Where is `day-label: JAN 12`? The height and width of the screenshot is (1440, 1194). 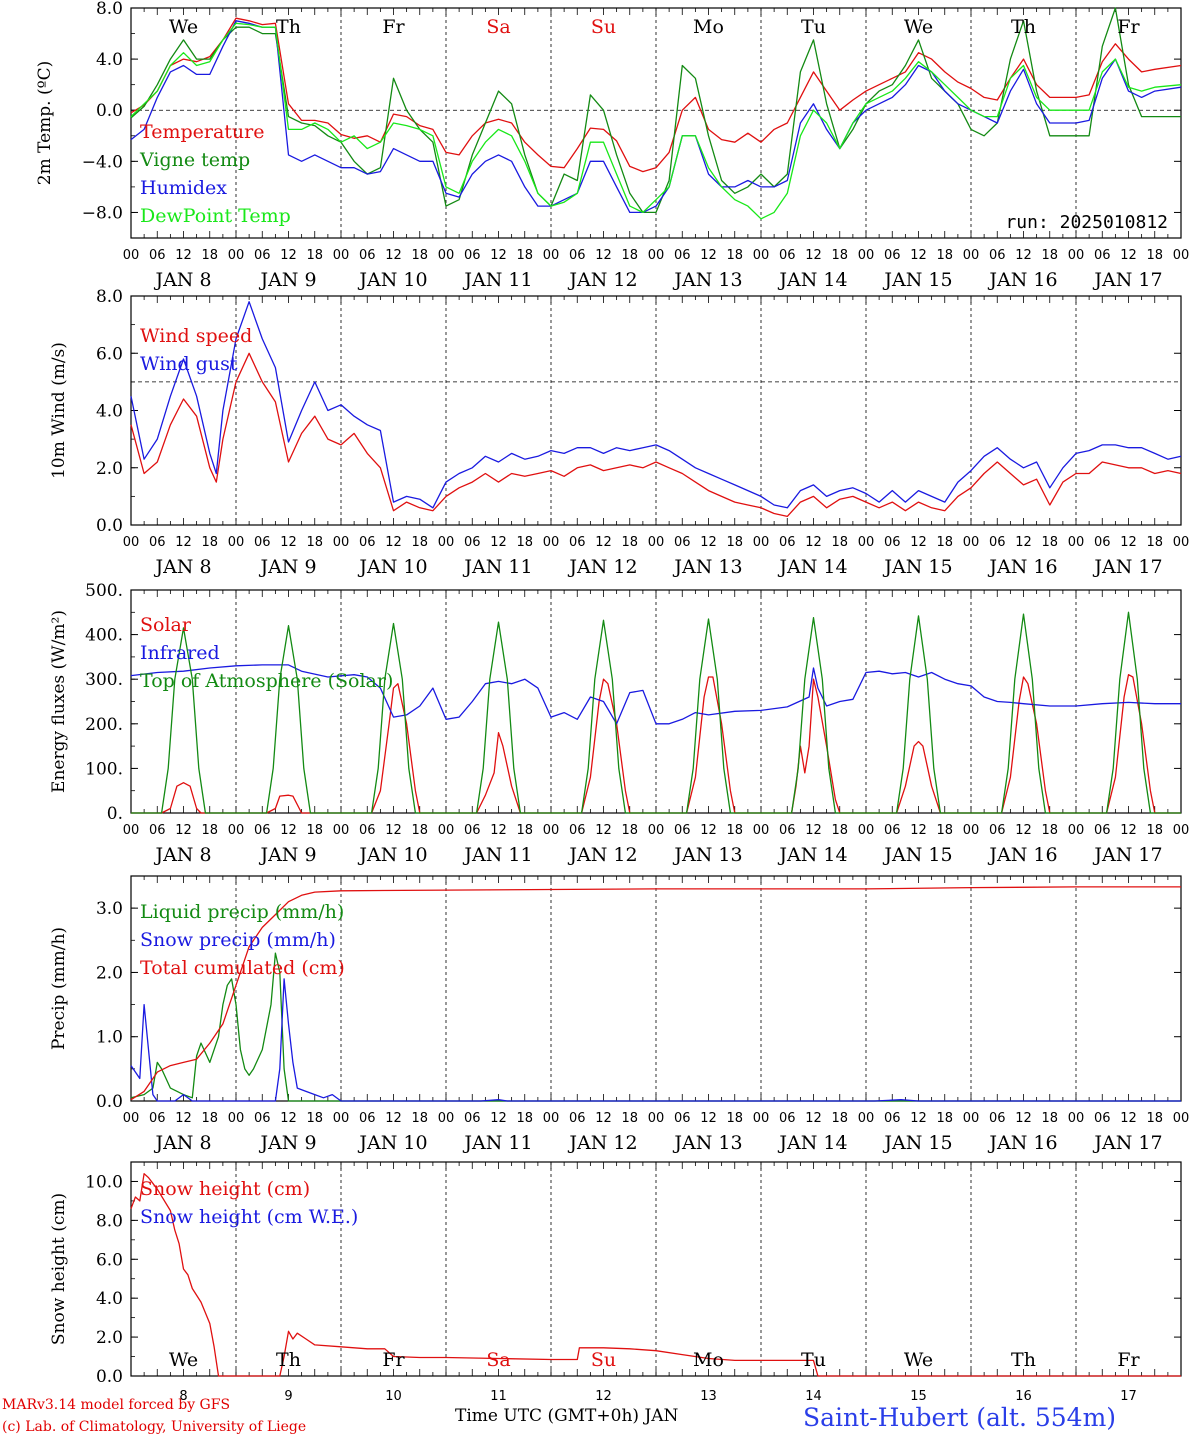
day-label: JAN 12 is located at coordinates (602, 280).